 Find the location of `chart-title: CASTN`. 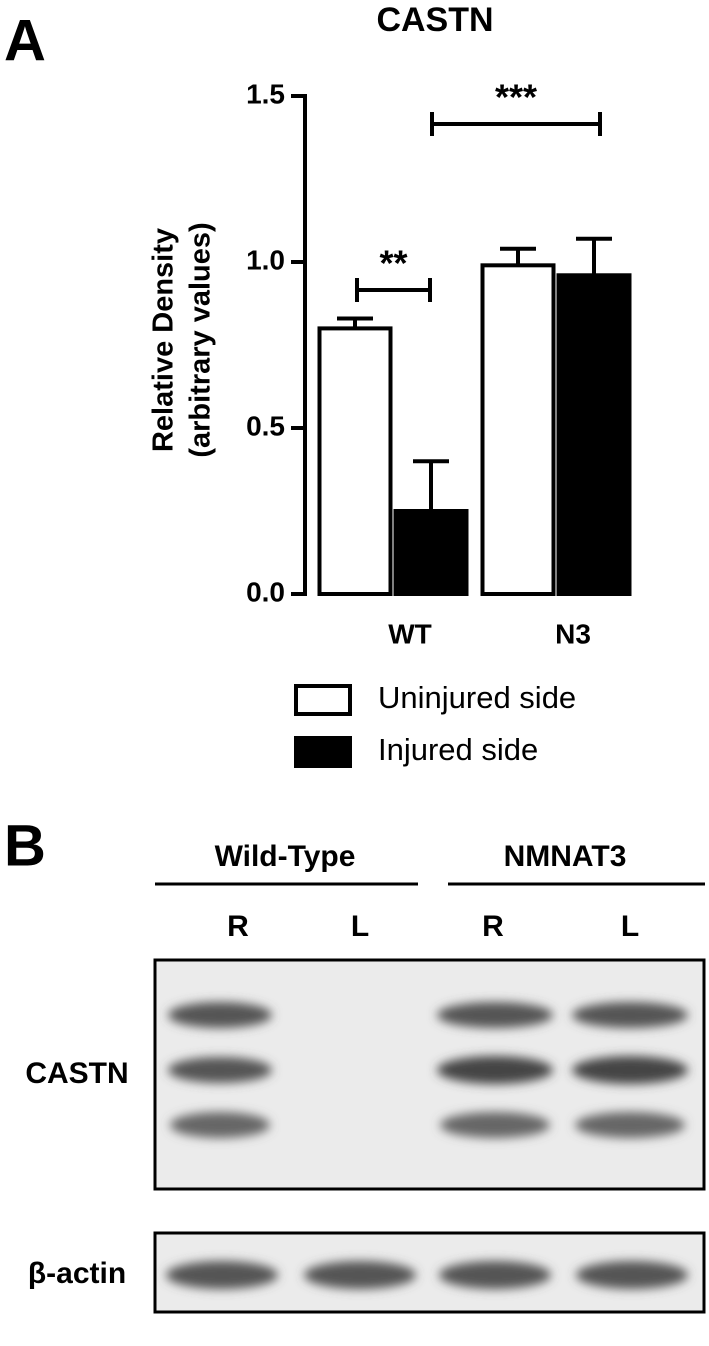

chart-title: CASTN is located at coordinates (434, 20).